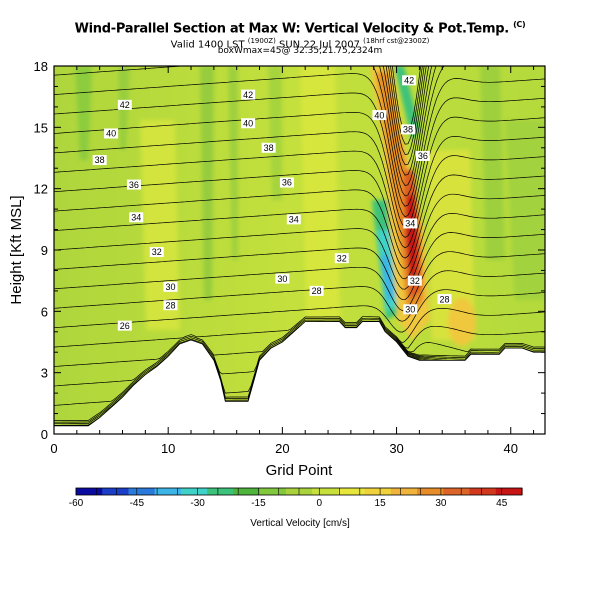 The height and width of the screenshot is (600, 600). Describe the element at coordinates (502, 503) in the screenshot. I see `colorbar-tick-label: 45` at that location.